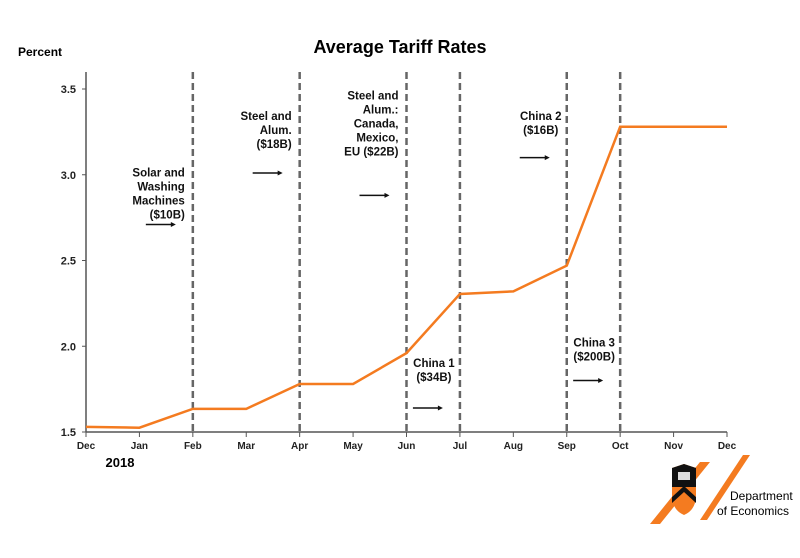  Describe the element at coordinates (371, 152) in the screenshot. I see `annotation-text: EU ($22B)` at that location.